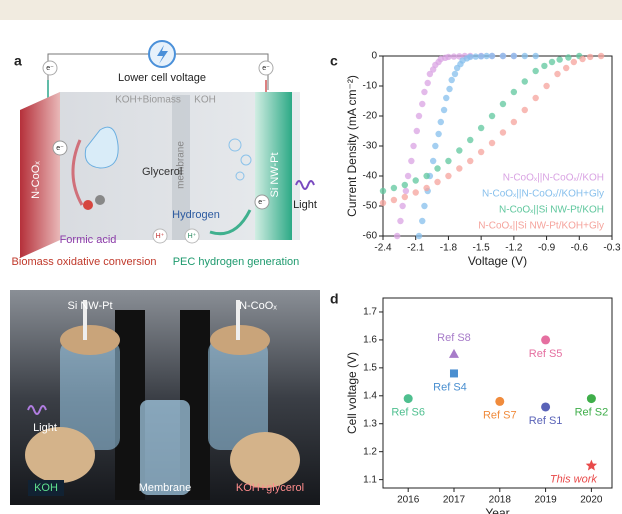  Describe the element at coordinates (18, 61) in the screenshot. I see `panel-letter: a` at that location.